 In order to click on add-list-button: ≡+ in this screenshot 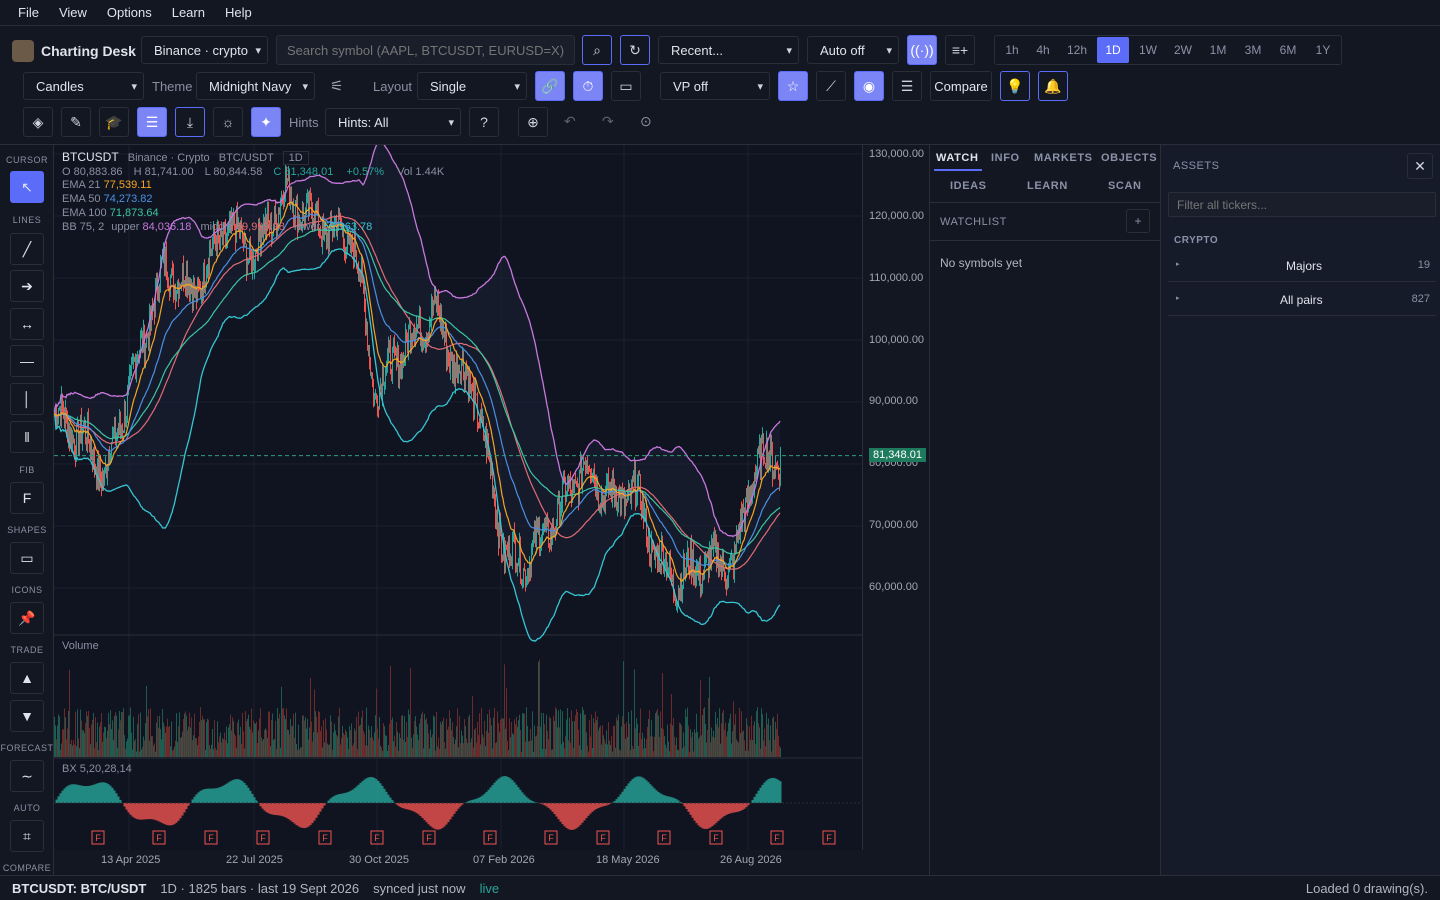, I will do `click(960, 50)`.